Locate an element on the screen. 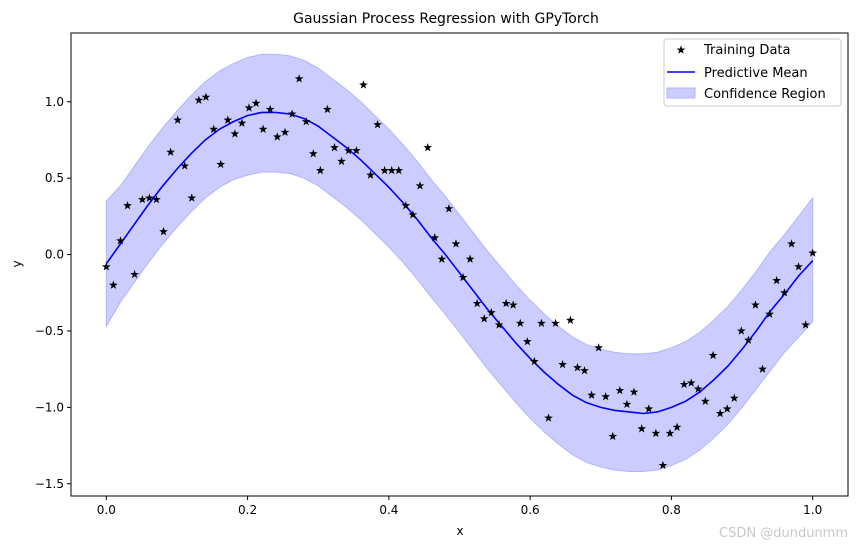  legend-confidence-label: Confidence Region is located at coordinates (765, 94).